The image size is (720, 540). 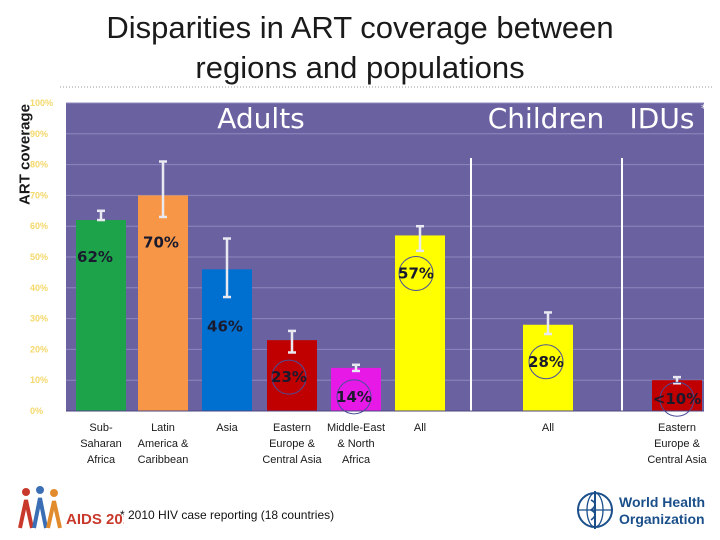 I want to click on who-logo: World Health Organization, so click(x=641, y=510).